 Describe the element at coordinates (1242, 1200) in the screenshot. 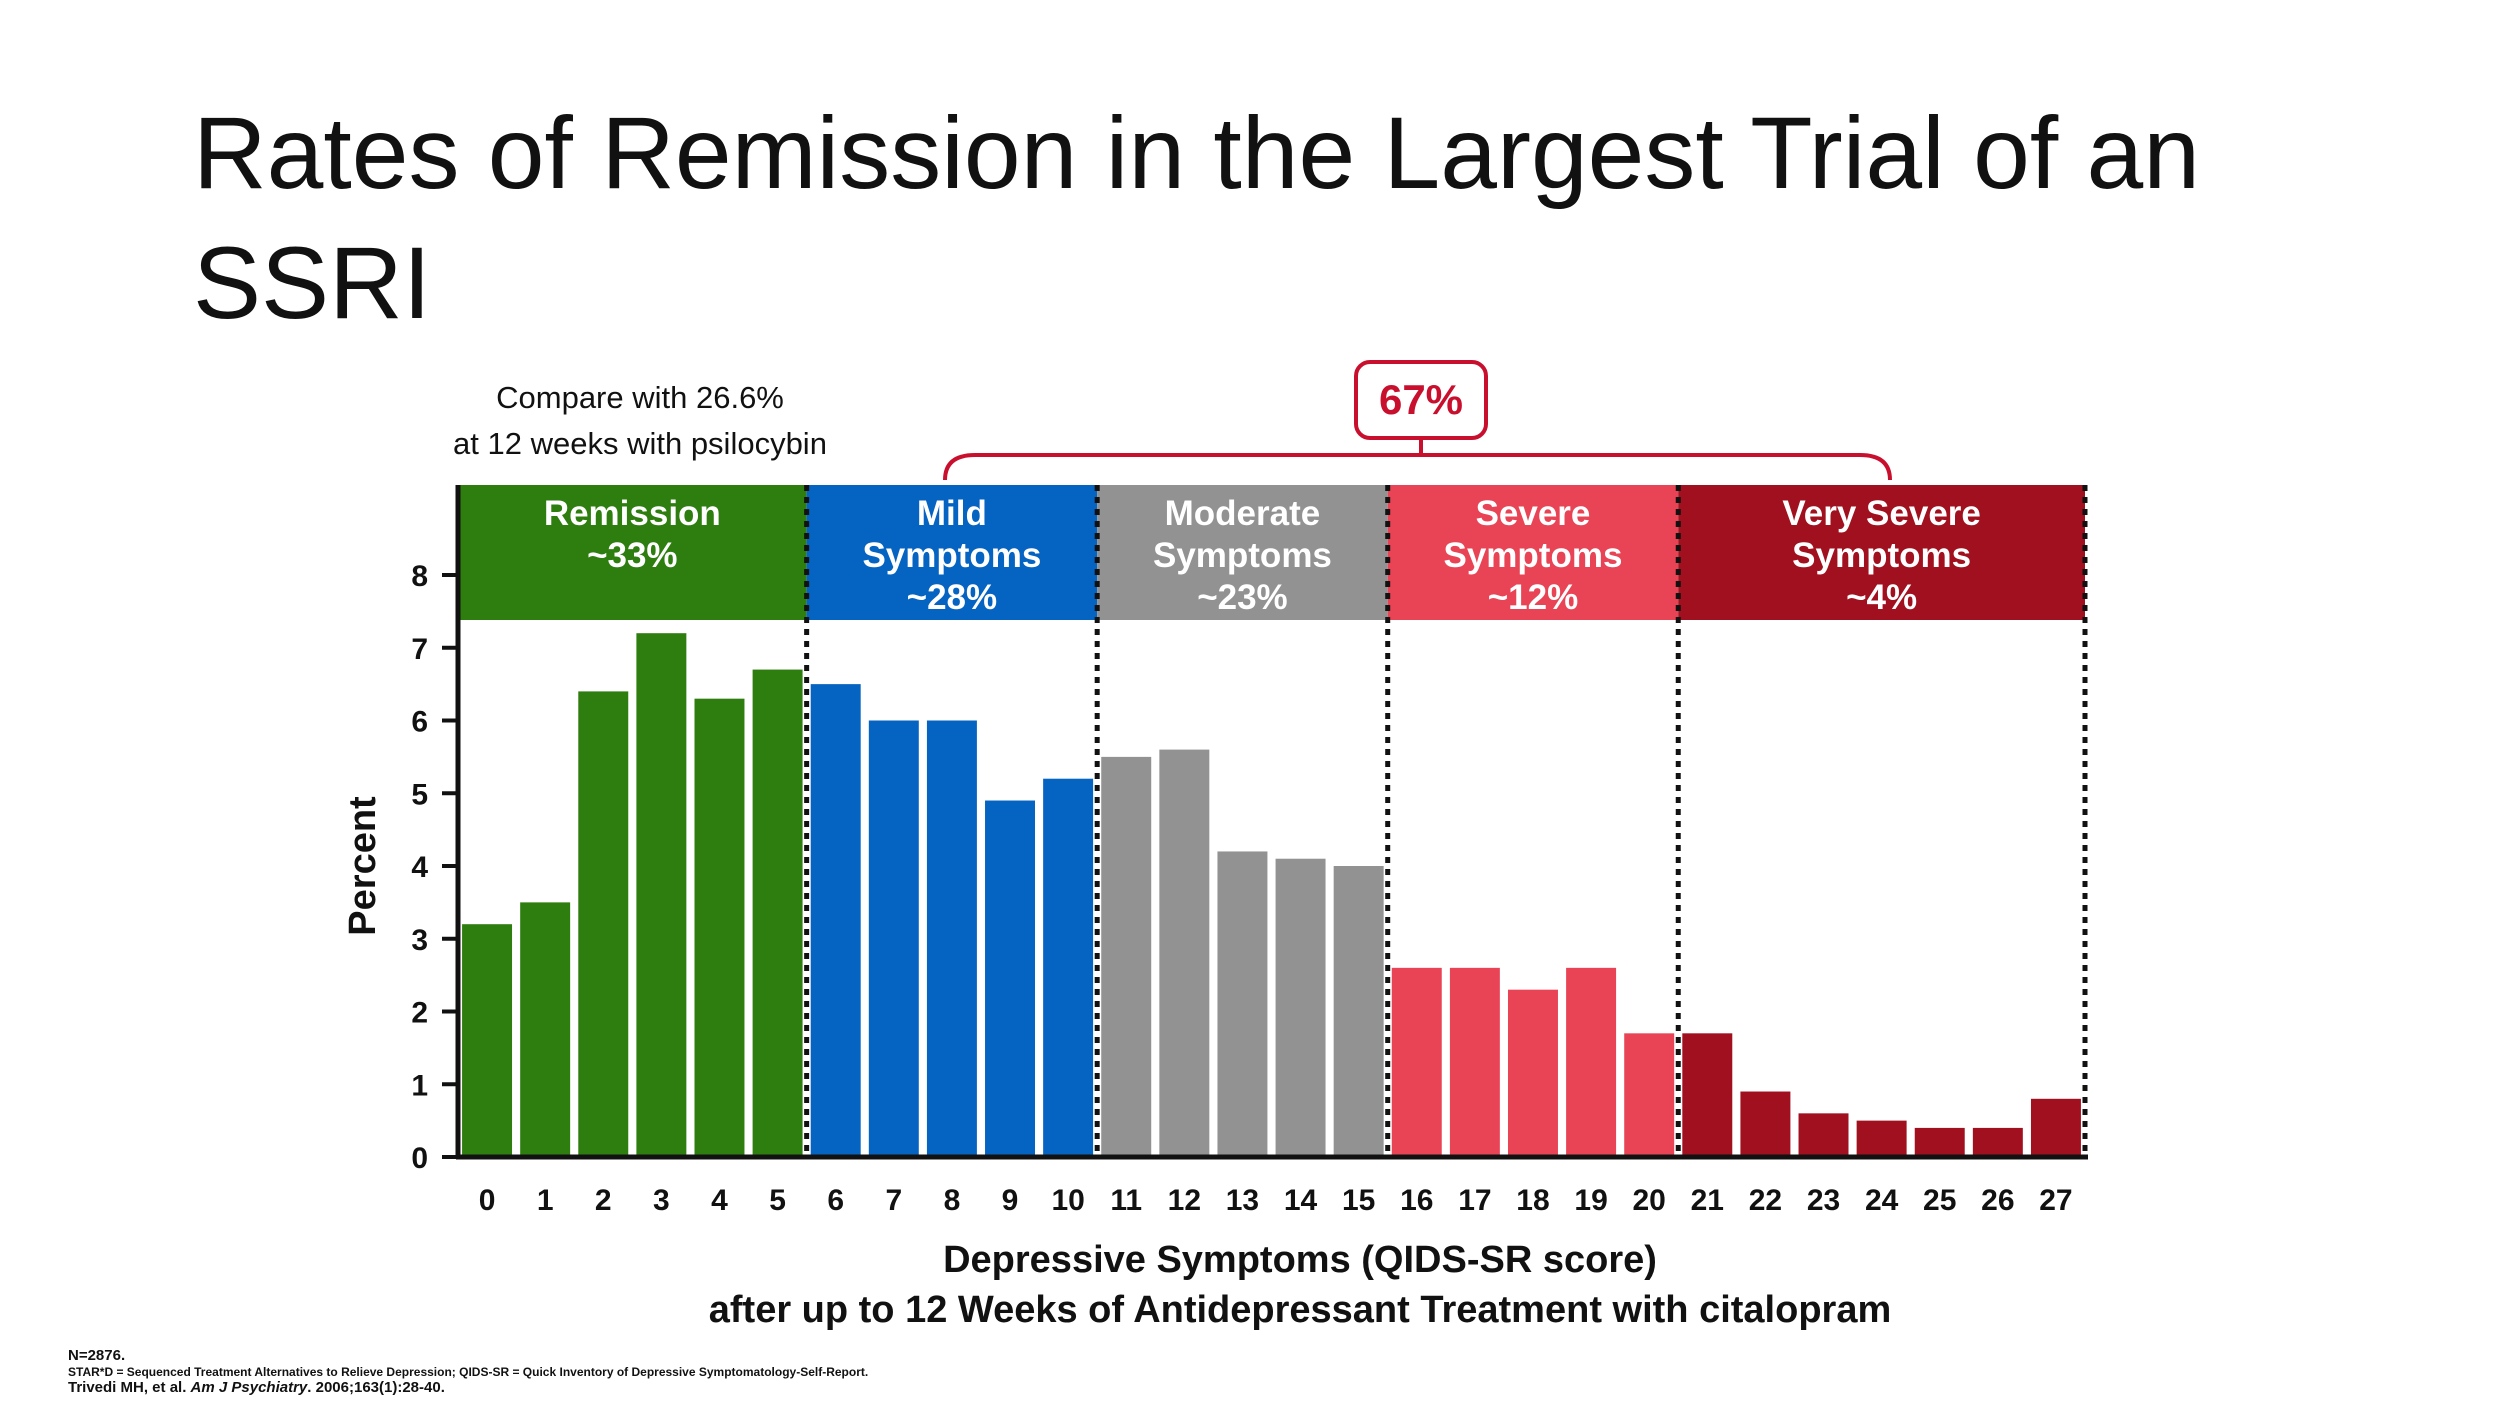

I see `x-tick-label: 13` at that location.